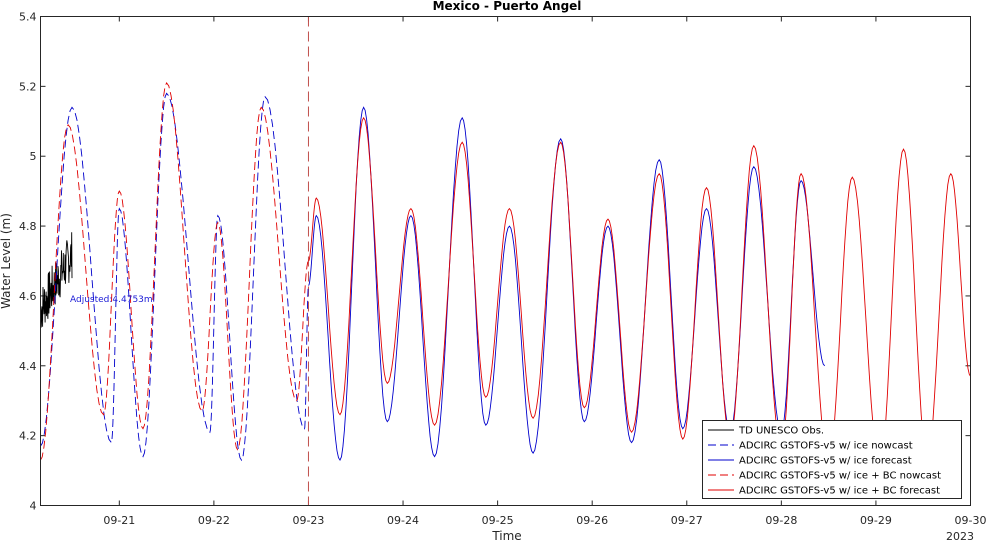 The height and width of the screenshot is (541, 989). What do you see at coordinates (28, 436) in the screenshot?
I see `y-tick-label: 4.2` at bounding box center [28, 436].